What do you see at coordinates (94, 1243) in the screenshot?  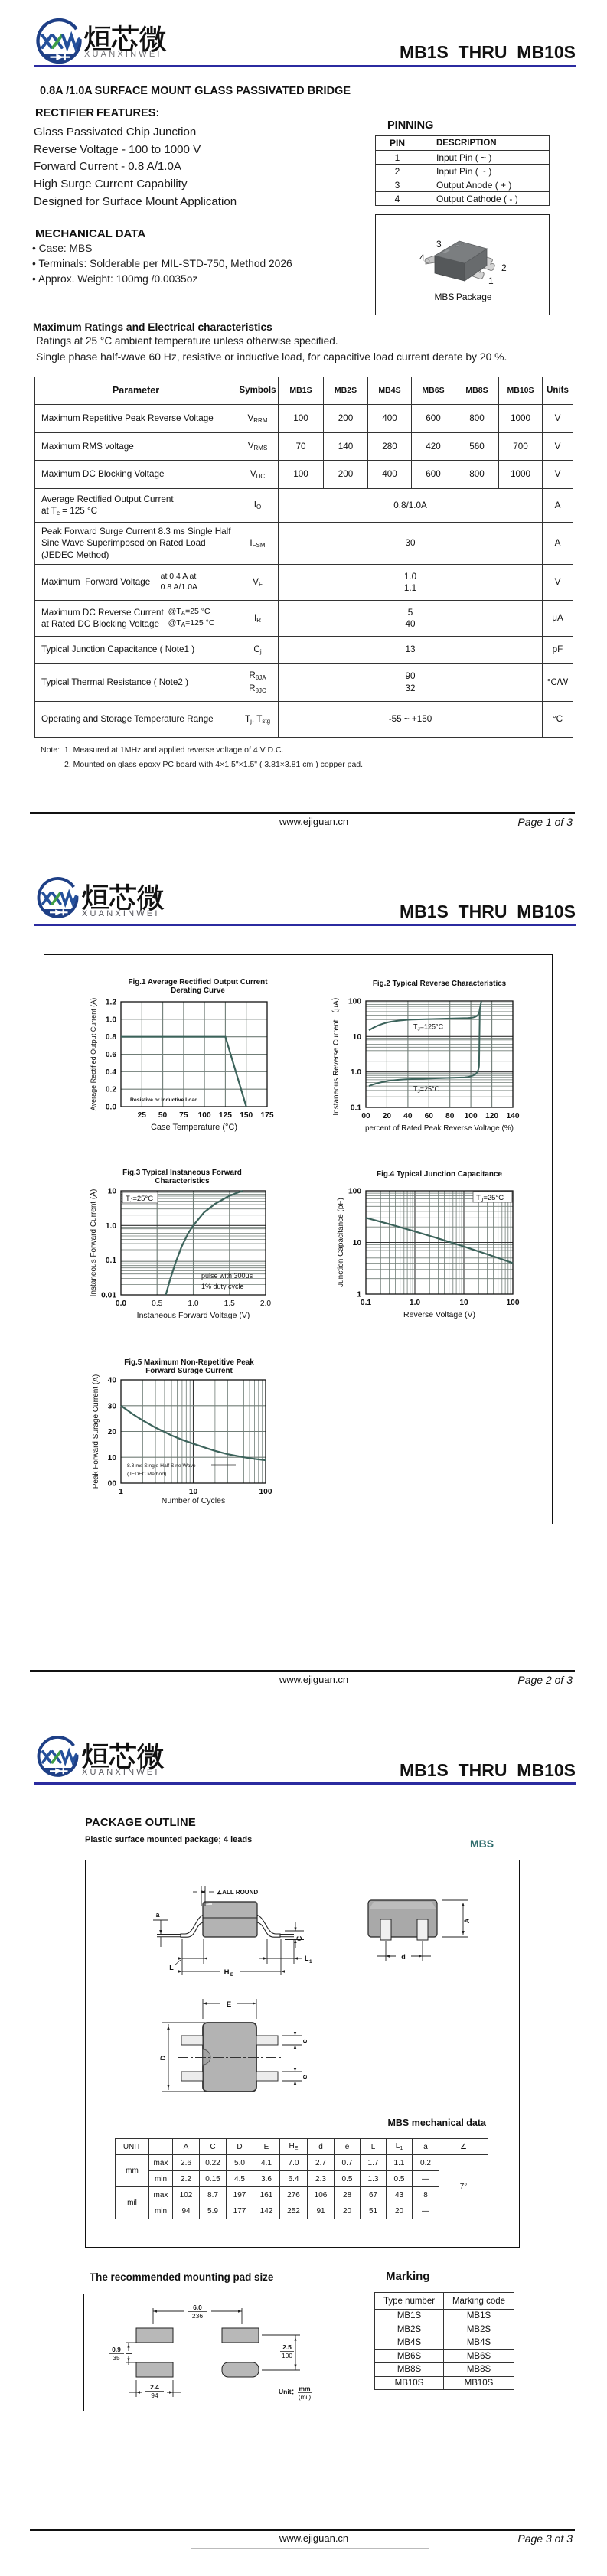 I see `svg-text: Instaneous Forward Current (A)` at bounding box center [94, 1243].